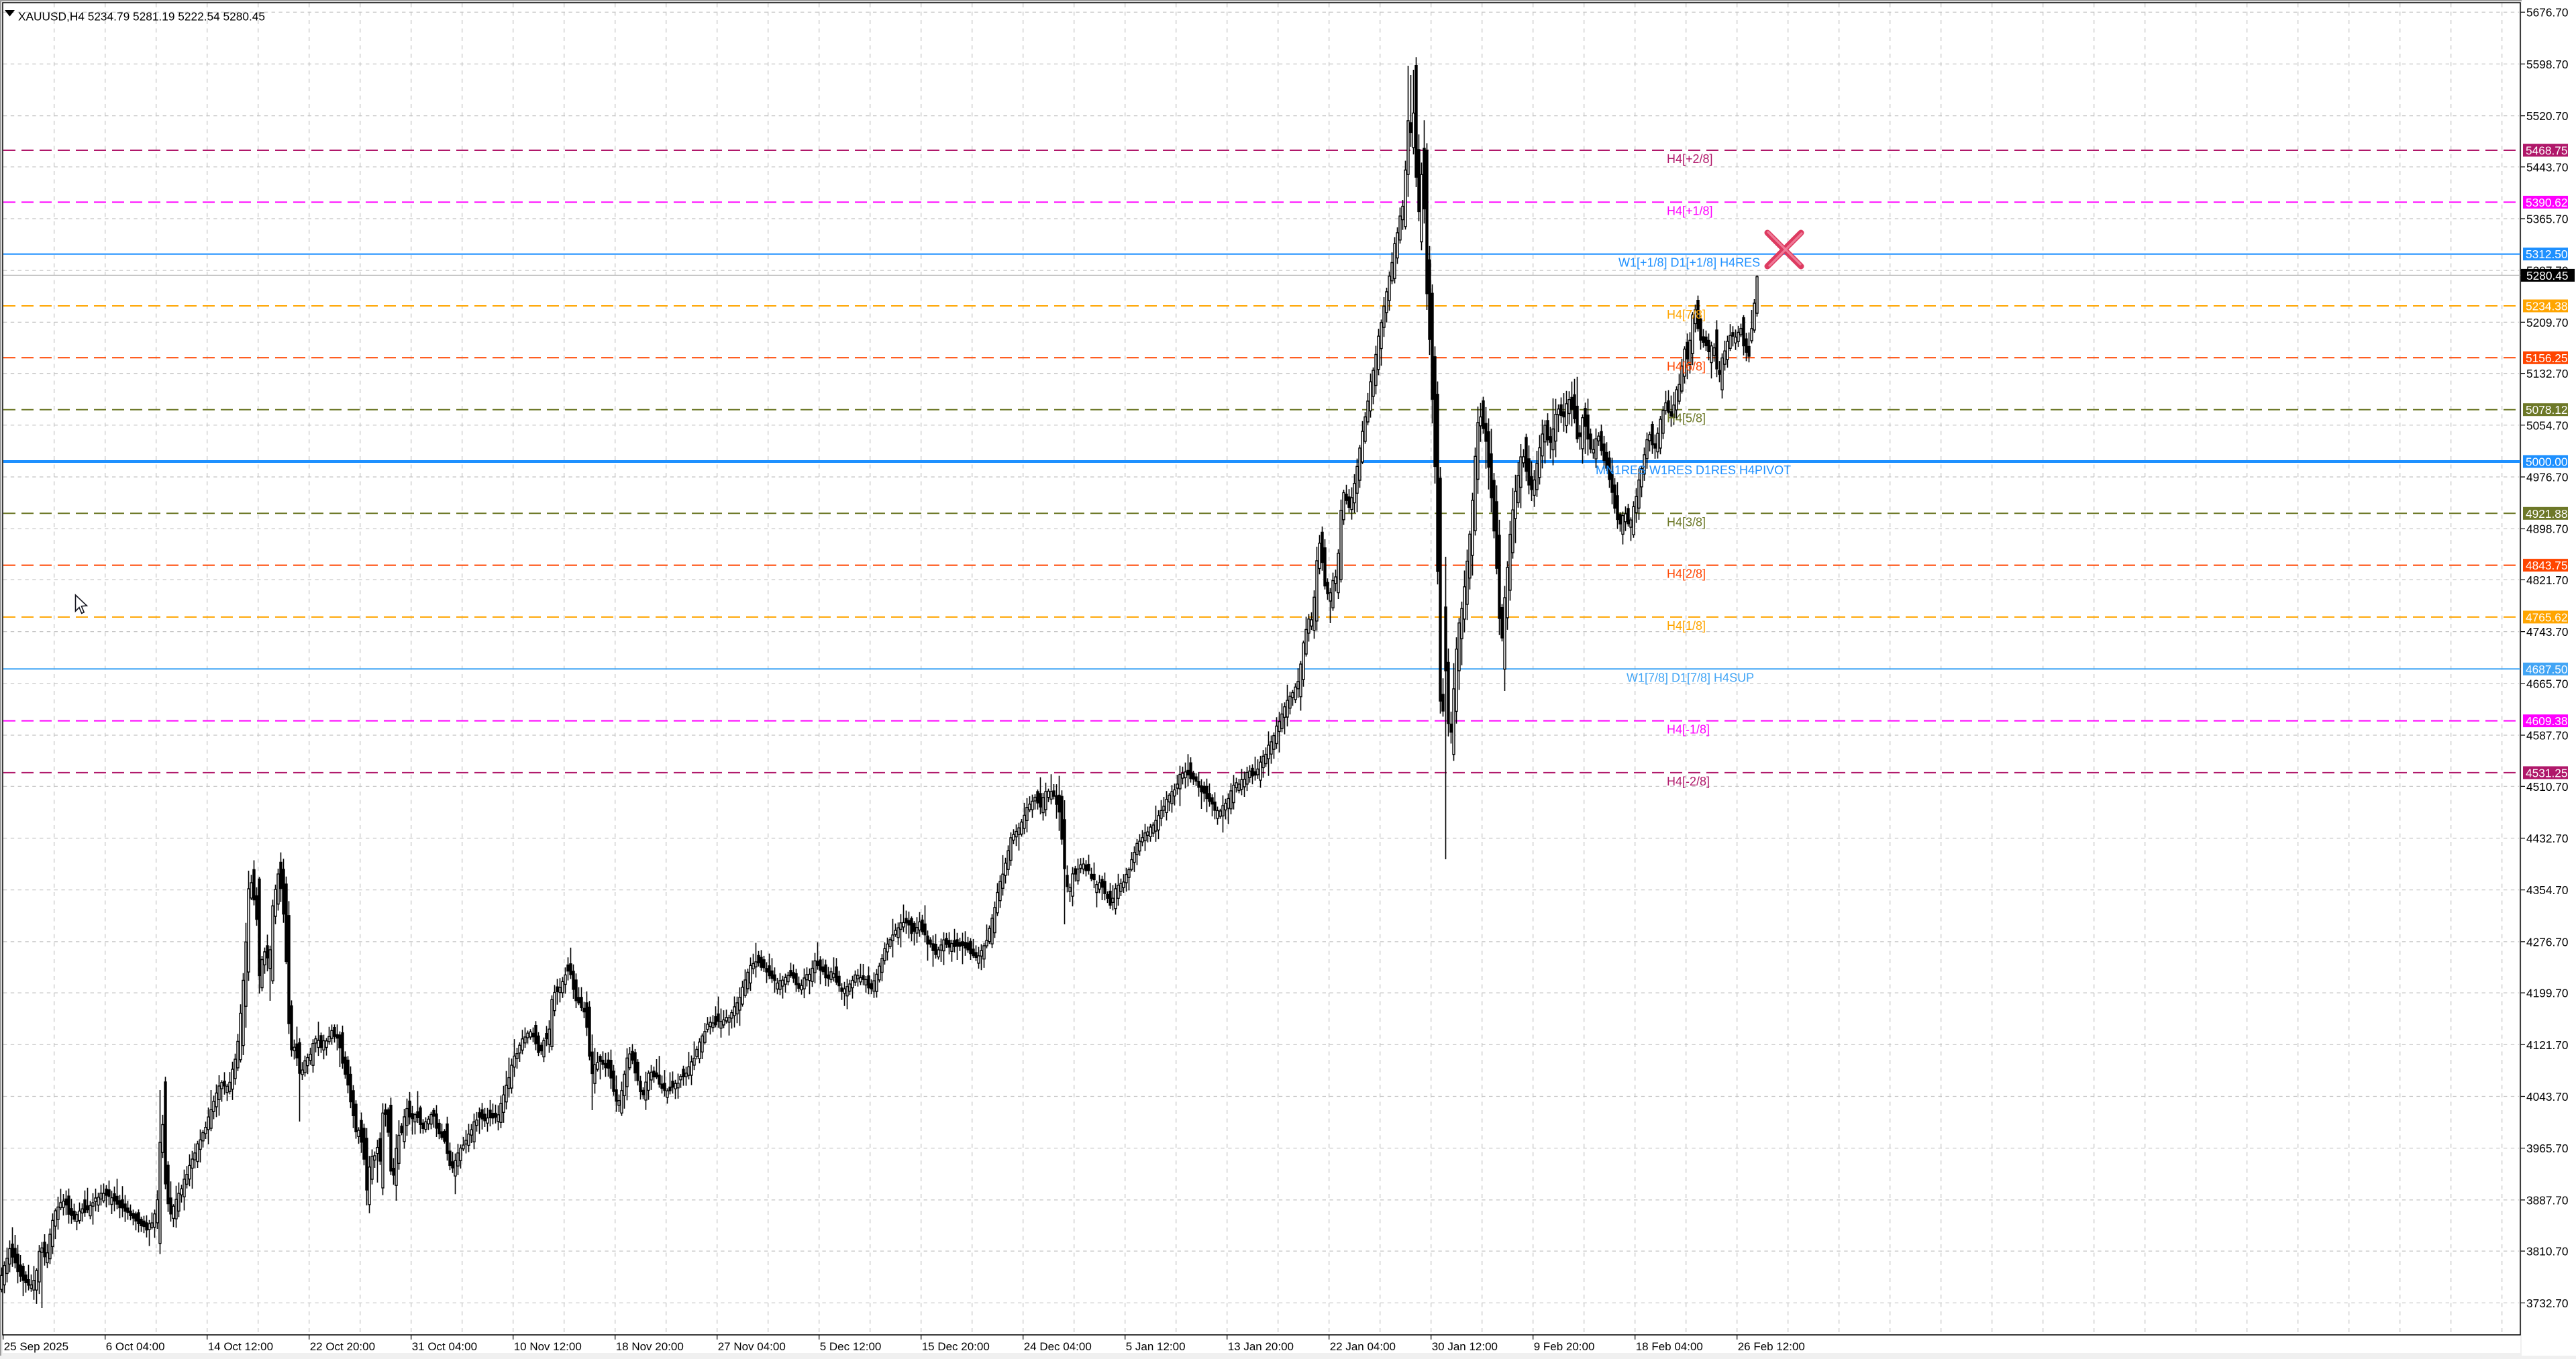  Describe the element at coordinates (2547, 993) in the screenshot. I see `svg-text: 4199.70` at that location.